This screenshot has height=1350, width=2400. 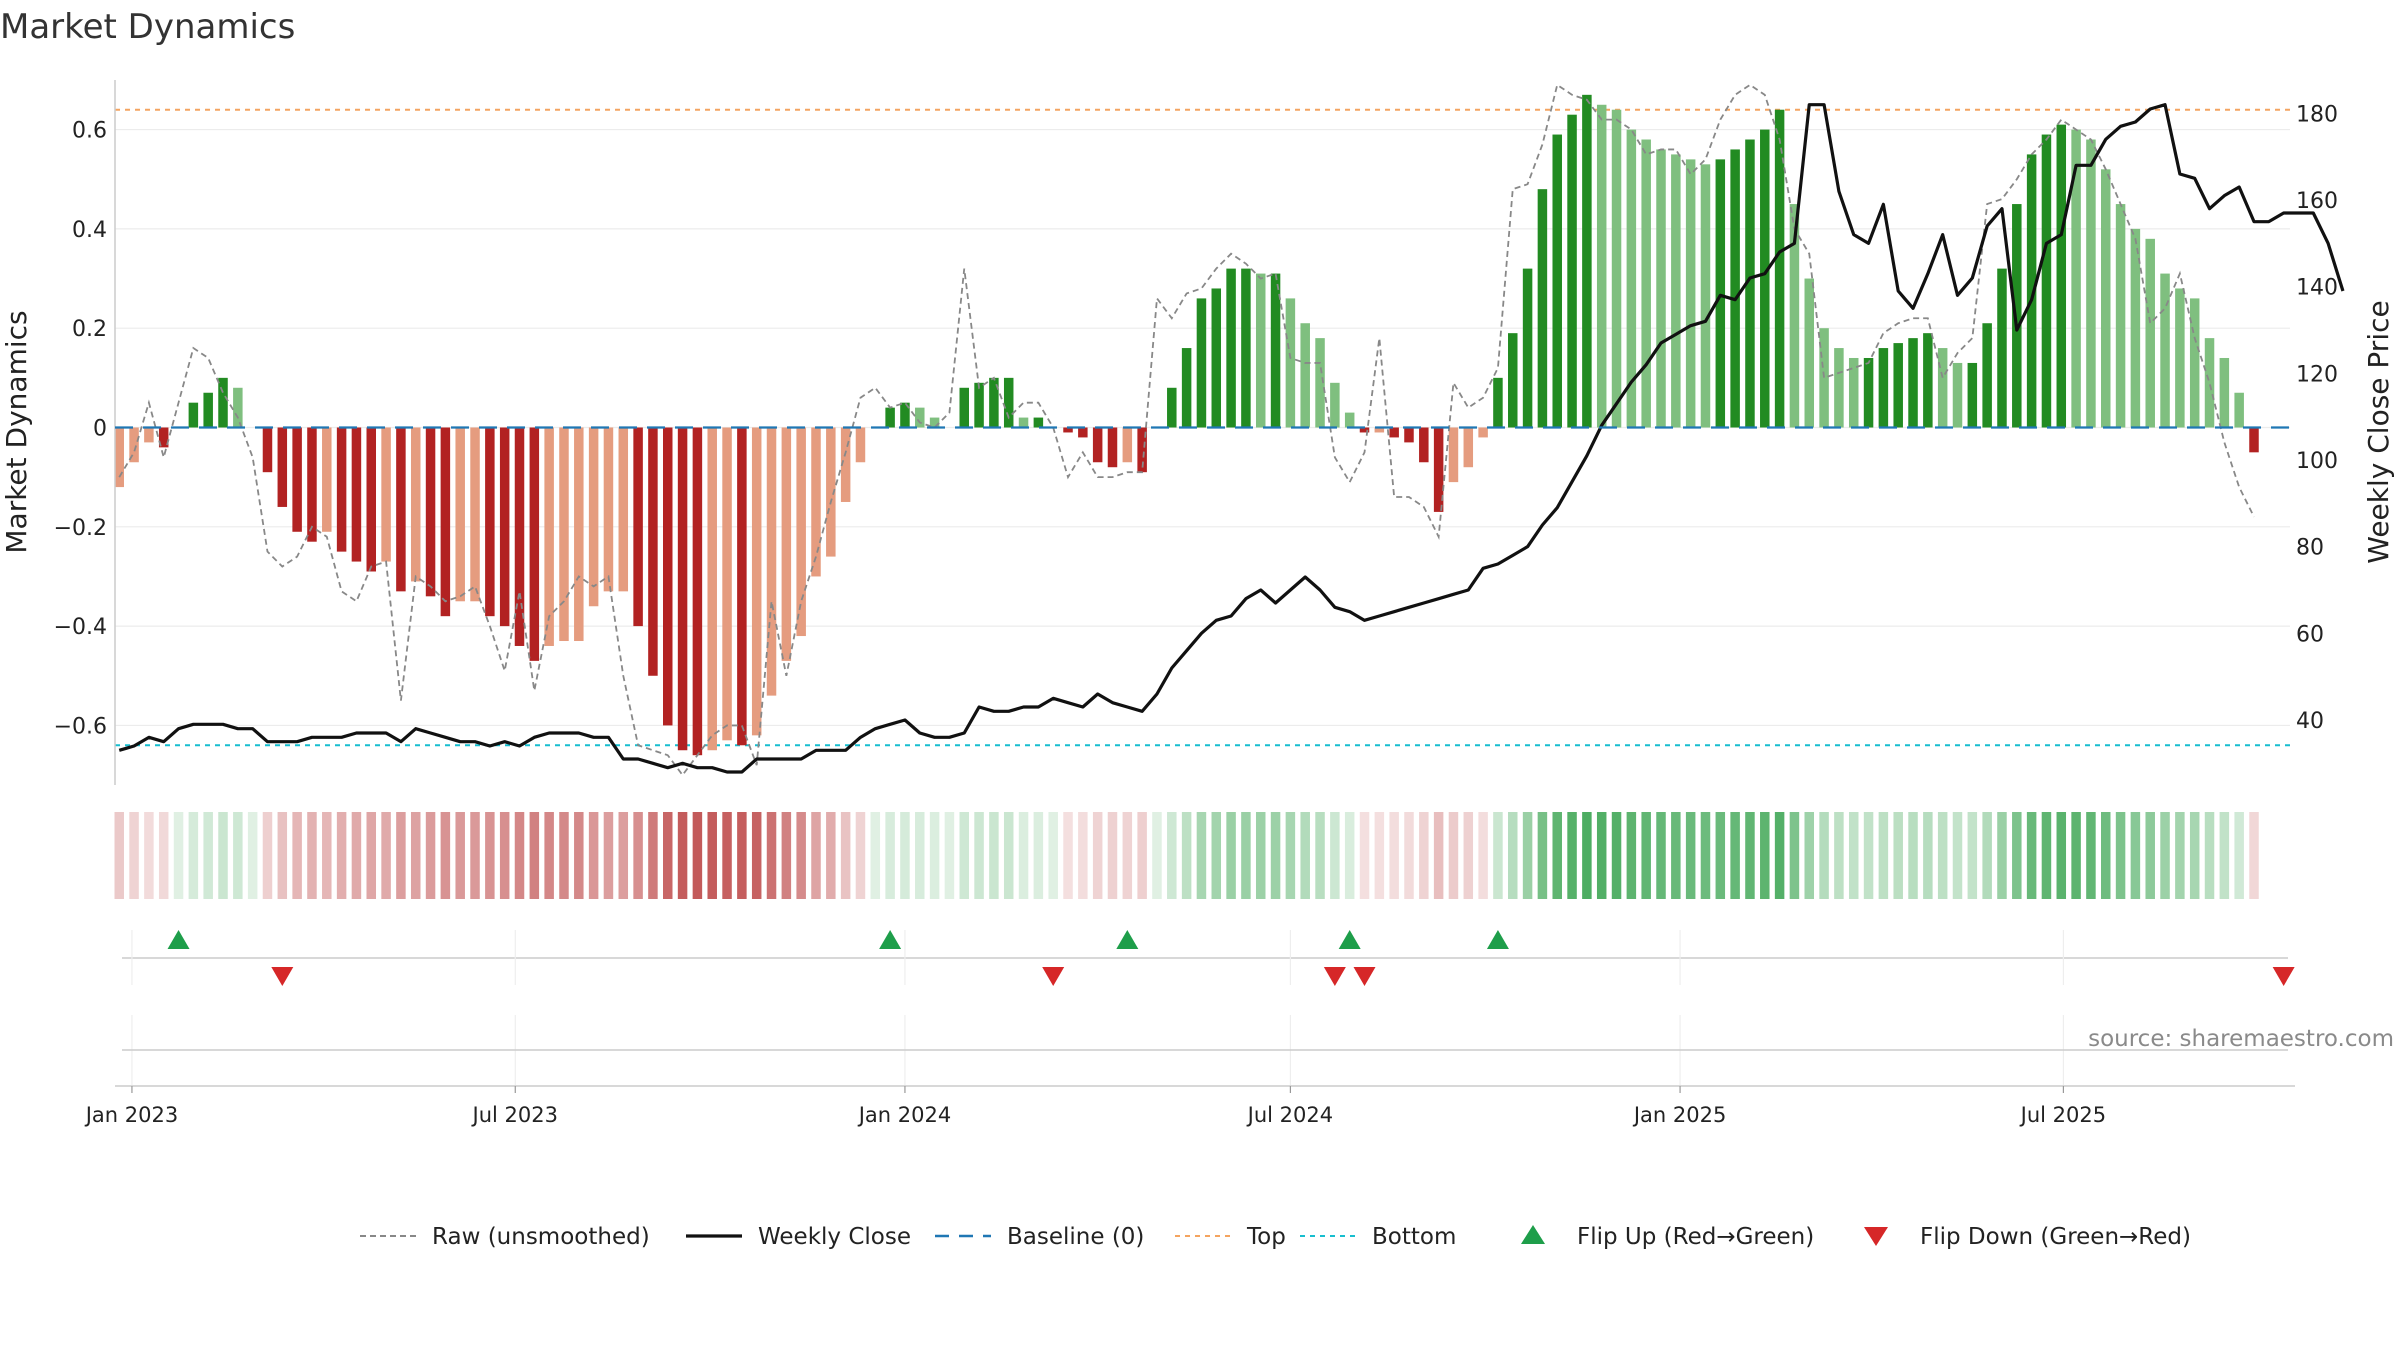 I want to click on left-tick-label: −0.4, so click(x=80, y=627).